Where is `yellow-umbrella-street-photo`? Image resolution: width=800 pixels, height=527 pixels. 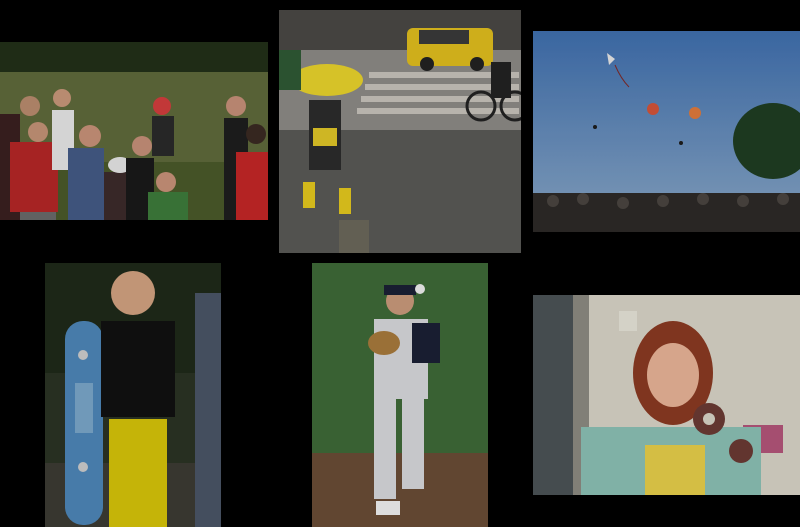
yellow-umbrella-street-photo is located at coordinates (400, 131).